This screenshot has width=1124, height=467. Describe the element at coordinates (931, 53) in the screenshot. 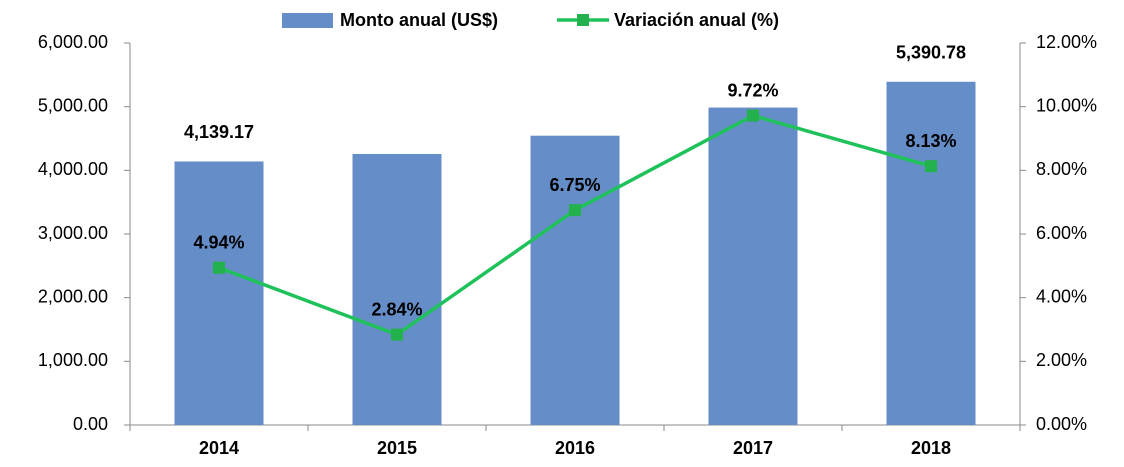

I see `bar-value-label: 5,390.78` at that location.